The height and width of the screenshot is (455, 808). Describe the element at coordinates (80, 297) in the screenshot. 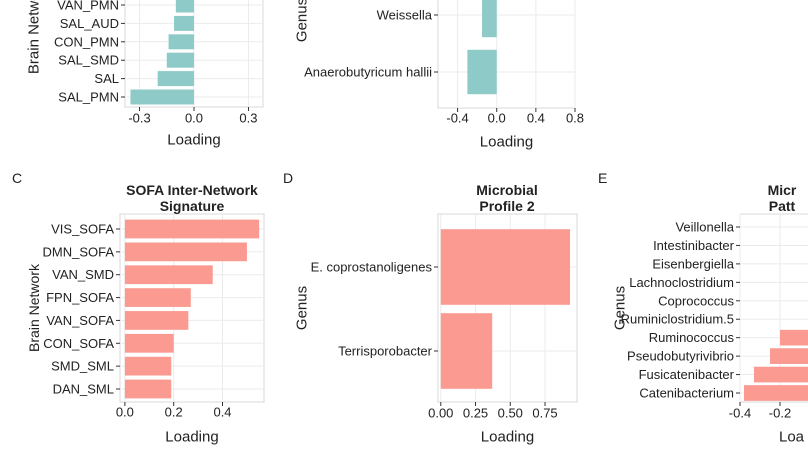

I see `y-tick-label: FPN_SOFA` at that location.